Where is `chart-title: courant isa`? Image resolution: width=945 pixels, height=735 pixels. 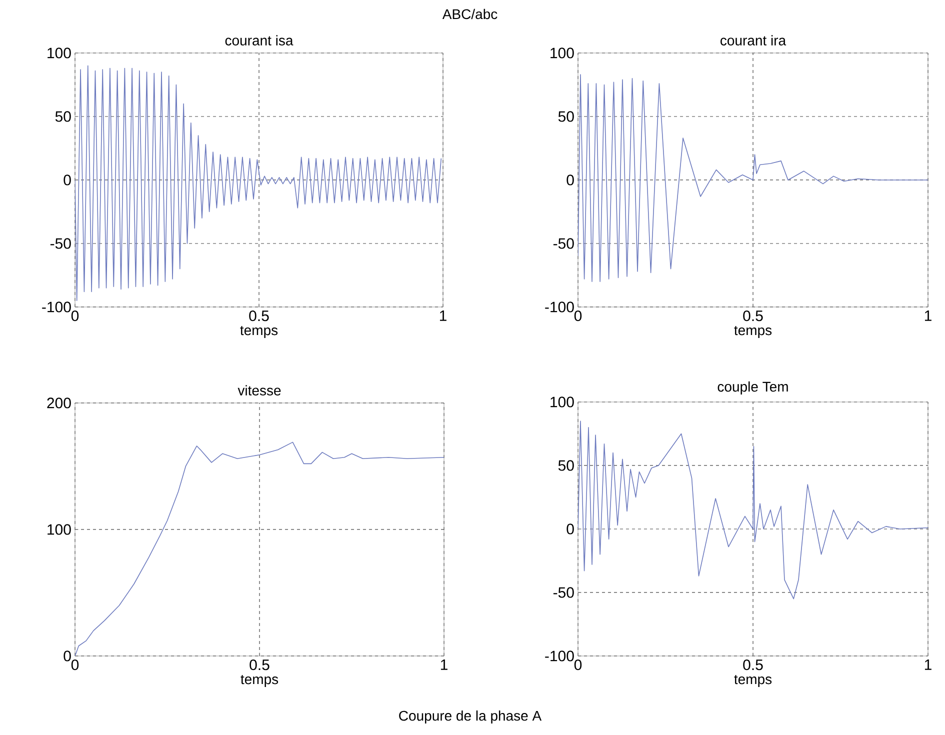 chart-title: courant isa is located at coordinates (259, 40).